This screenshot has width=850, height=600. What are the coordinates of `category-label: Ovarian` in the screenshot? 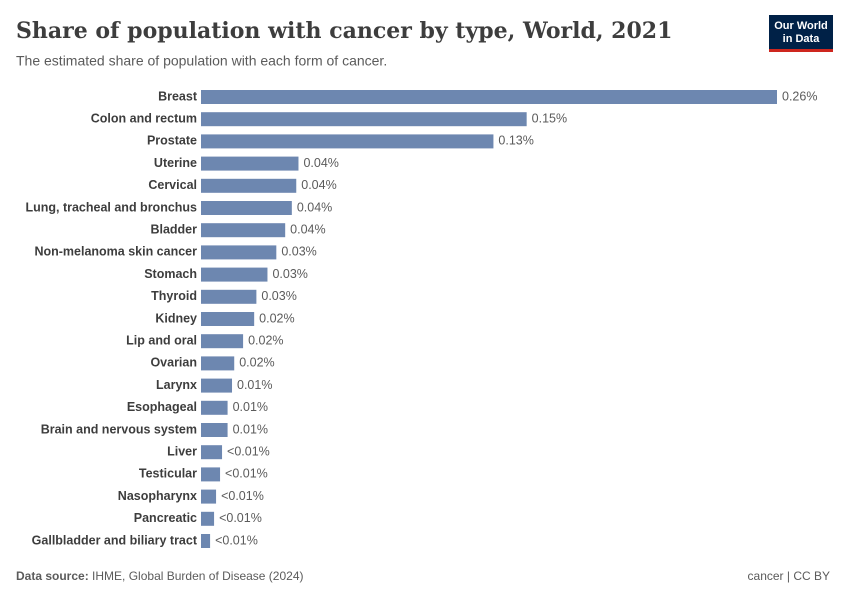 It's located at (173, 363).